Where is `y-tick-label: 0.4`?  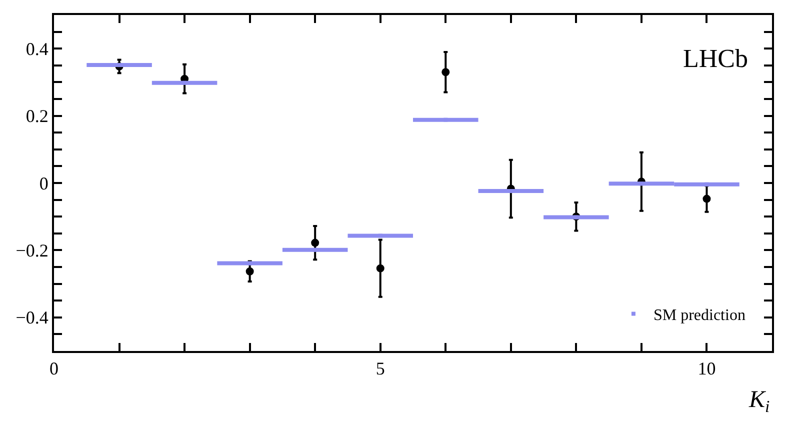
y-tick-label: 0.4 is located at coordinates (37, 48).